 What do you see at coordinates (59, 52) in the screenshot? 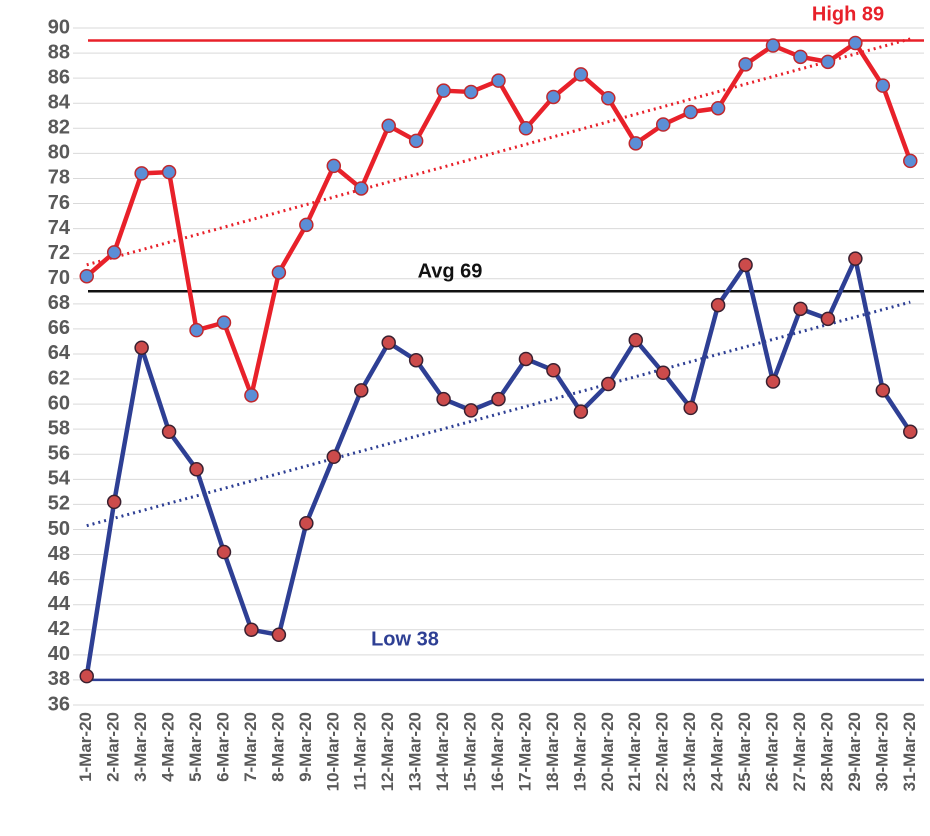
I see `y-tick-label: 88` at bounding box center [59, 52].